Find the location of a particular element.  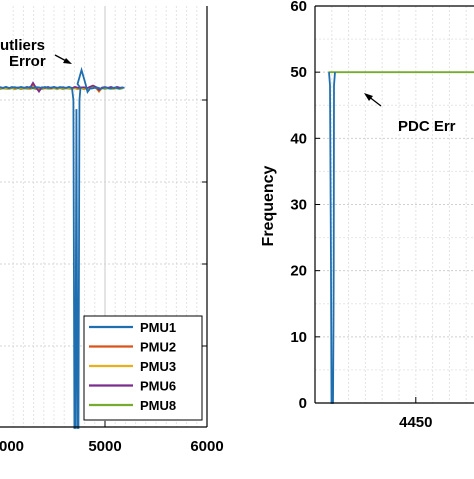

left-legend: PMU1 PMU2 PMU3 PMU6 PMU8 is located at coordinates (143, 368).